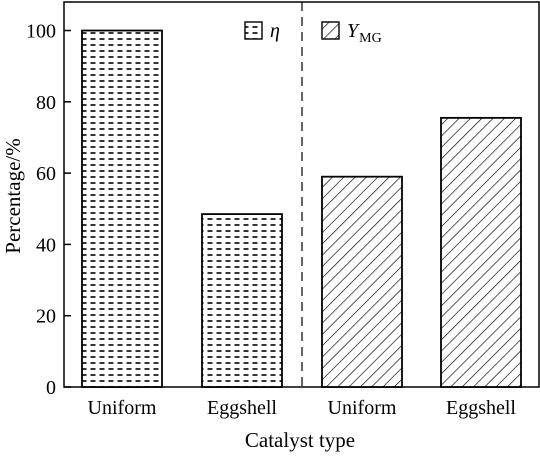  What do you see at coordinates (300, 440) in the screenshot?
I see `x-axis-label: Catalyst type` at bounding box center [300, 440].